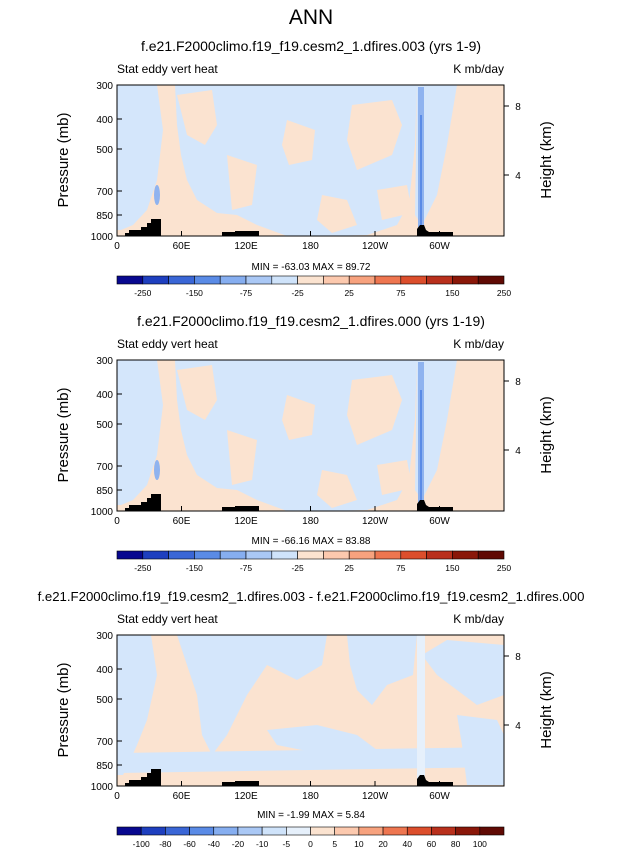 The width and height of the screenshot is (622, 851). Describe the element at coordinates (297, 293) in the screenshot. I see `colorbar-label: -25` at that location.